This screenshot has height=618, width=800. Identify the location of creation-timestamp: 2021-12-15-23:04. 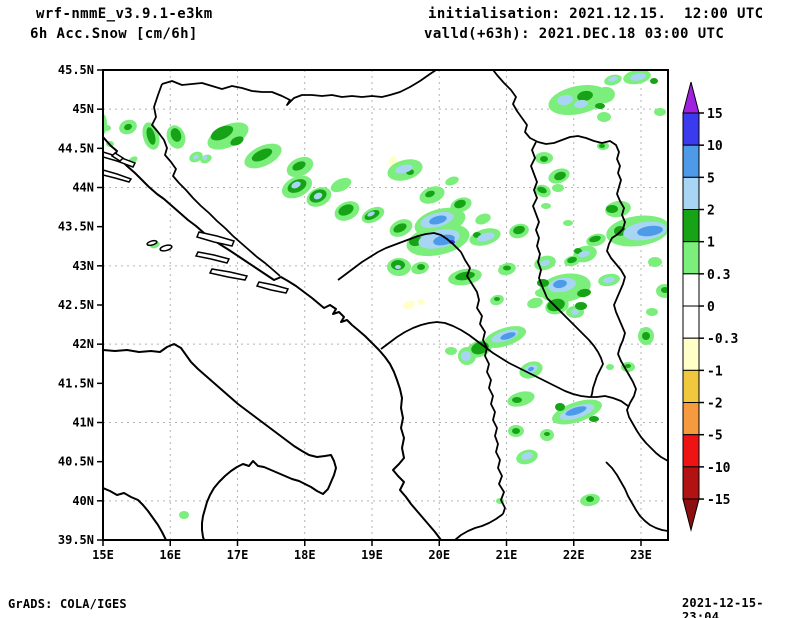
(723, 607).